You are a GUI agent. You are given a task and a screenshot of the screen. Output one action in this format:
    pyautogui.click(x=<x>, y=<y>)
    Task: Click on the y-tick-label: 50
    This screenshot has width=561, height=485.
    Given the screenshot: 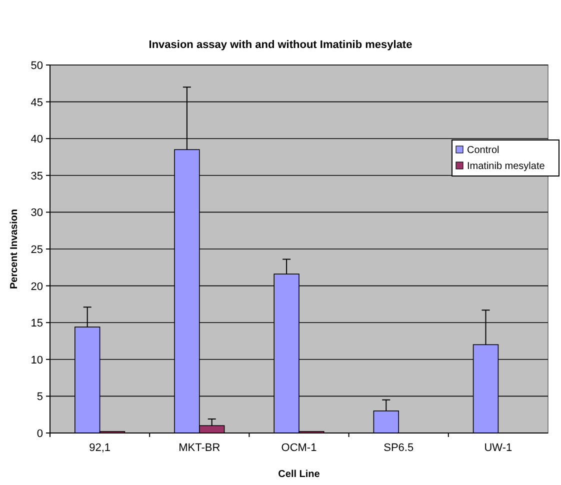 What is the action you would take?
    pyautogui.click(x=36, y=66)
    